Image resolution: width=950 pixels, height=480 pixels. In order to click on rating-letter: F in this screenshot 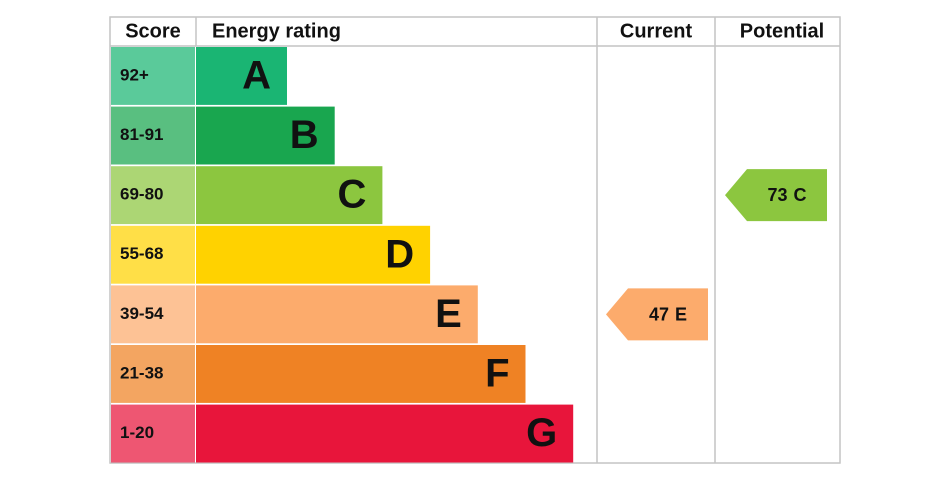, I will do `click(497, 374)`.